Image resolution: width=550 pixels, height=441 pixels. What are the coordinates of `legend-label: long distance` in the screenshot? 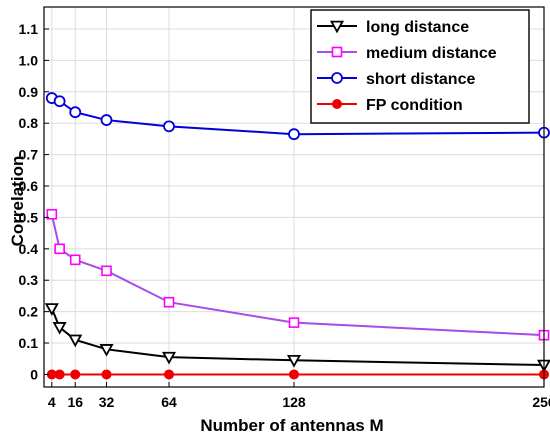 It's located at (417, 27).